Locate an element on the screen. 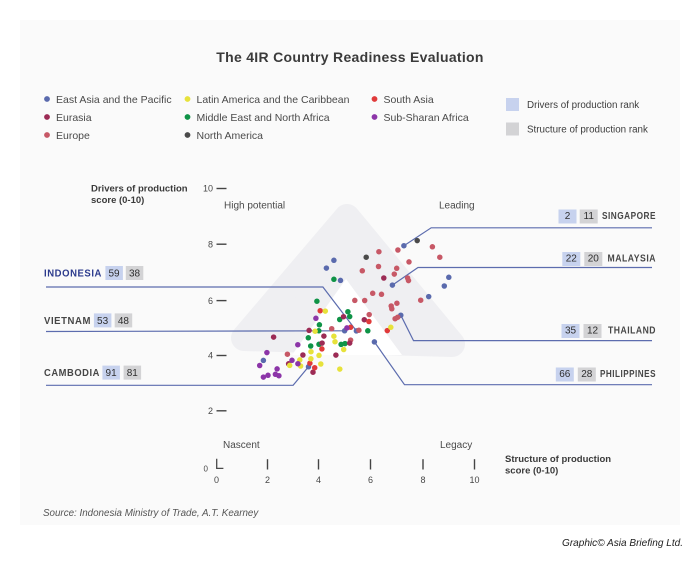 This screenshot has width=700, height=569. svg-text: Sub-Sharan Africa is located at coordinates (426, 118).